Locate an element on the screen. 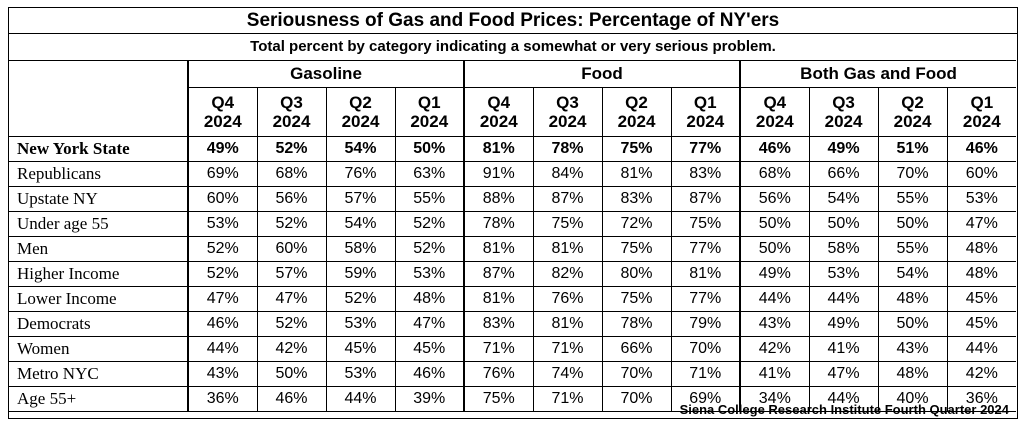  group-header: Food is located at coordinates (601, 74).